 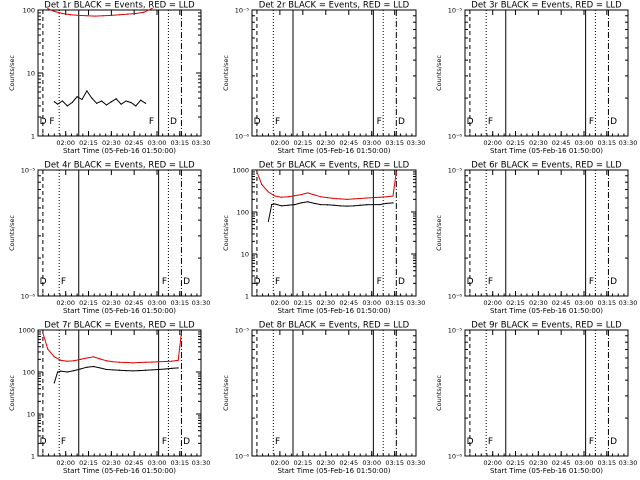 What do you see at coordinates (119, 6) in the screenshot?
I see `panel-title: Det 1r BLACK = Events, RED = LLD` at bounding box center [119, 6].